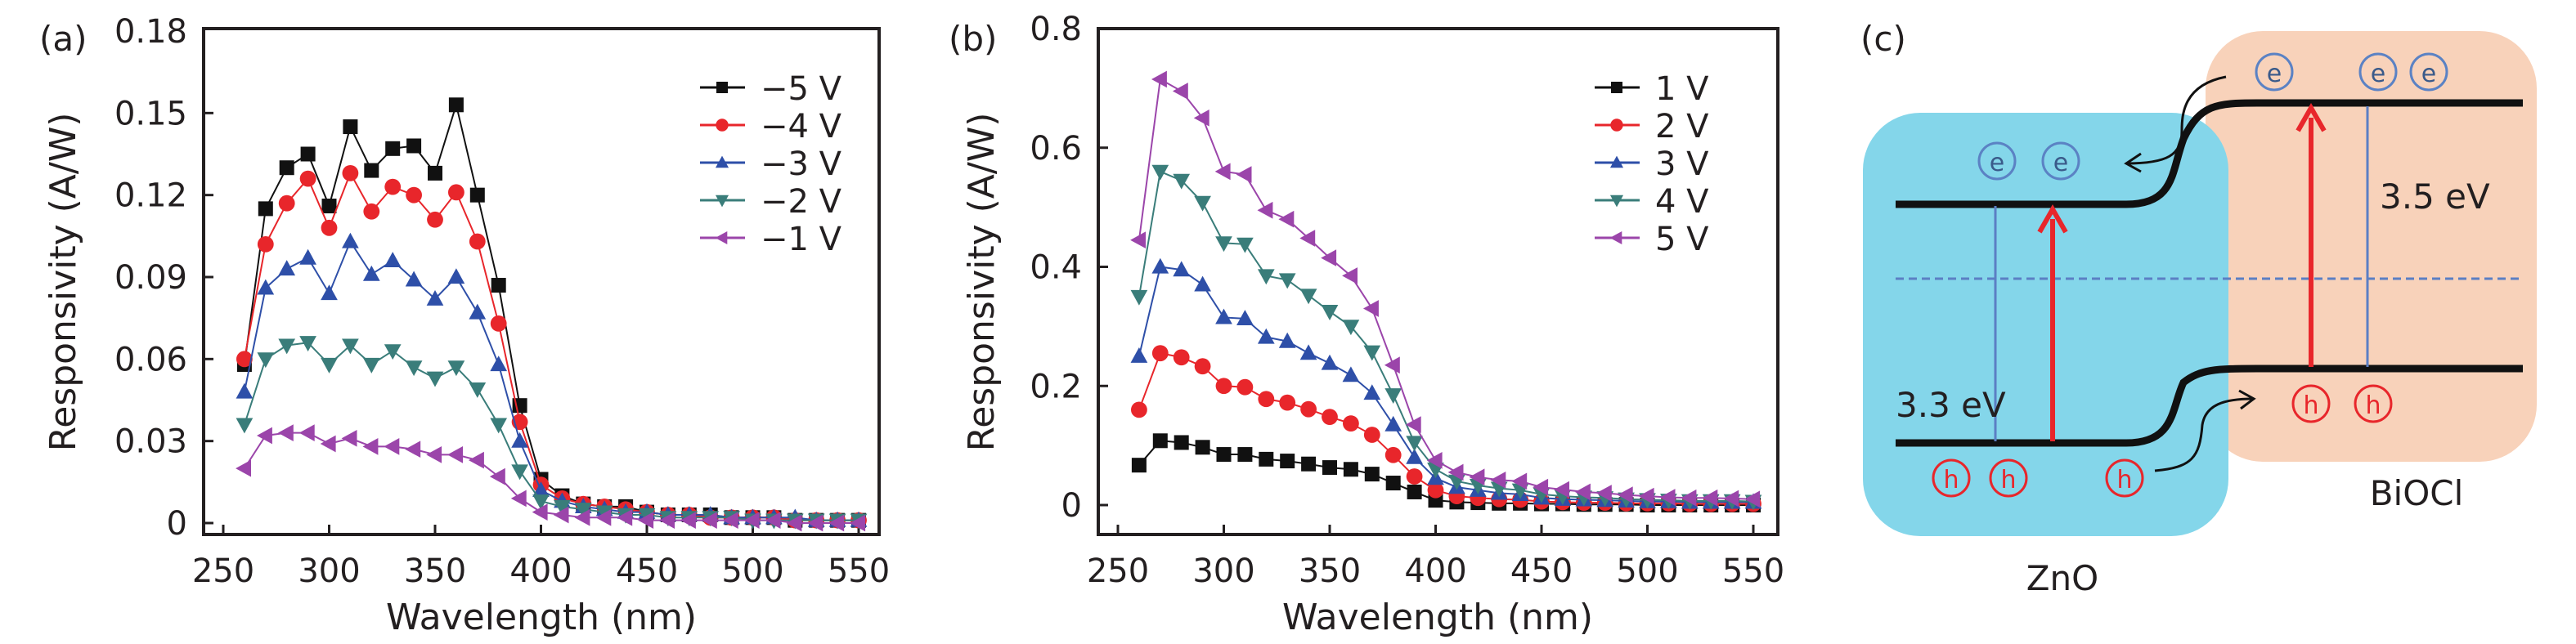  What do you see at coordinates (1541, 571) in the screenshot?
I see `x-tick-label: 450` at bounding box center [1541, 571].